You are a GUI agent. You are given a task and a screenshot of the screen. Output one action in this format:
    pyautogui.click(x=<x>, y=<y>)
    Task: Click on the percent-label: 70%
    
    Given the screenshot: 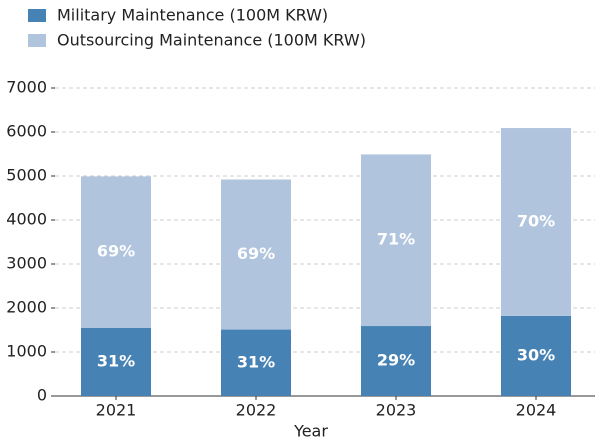 What is the action you would take?
    pyautogui.click(x=536, y=220)
    